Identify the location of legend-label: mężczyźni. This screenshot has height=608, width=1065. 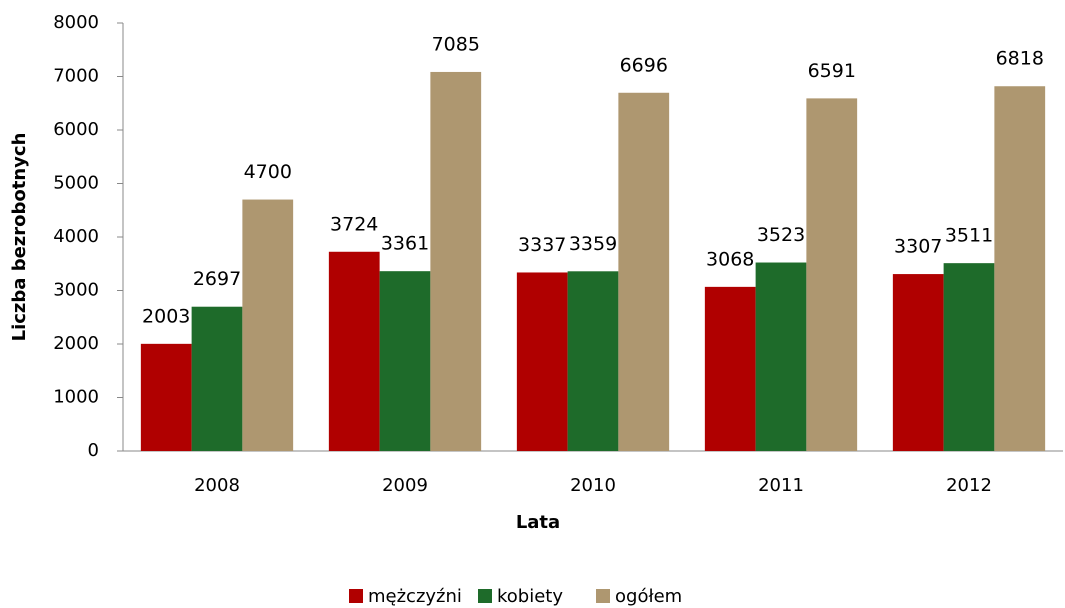
(415, 596).